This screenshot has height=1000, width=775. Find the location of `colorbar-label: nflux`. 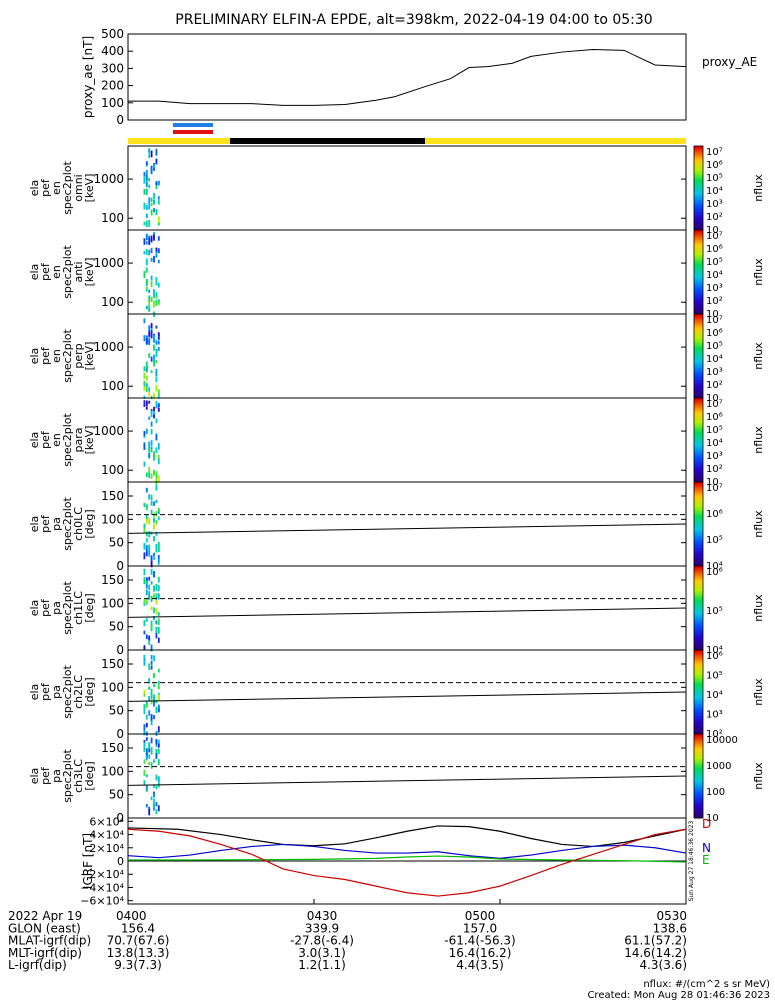

colorbar-label: nflux is located at coordinates (758, 188).